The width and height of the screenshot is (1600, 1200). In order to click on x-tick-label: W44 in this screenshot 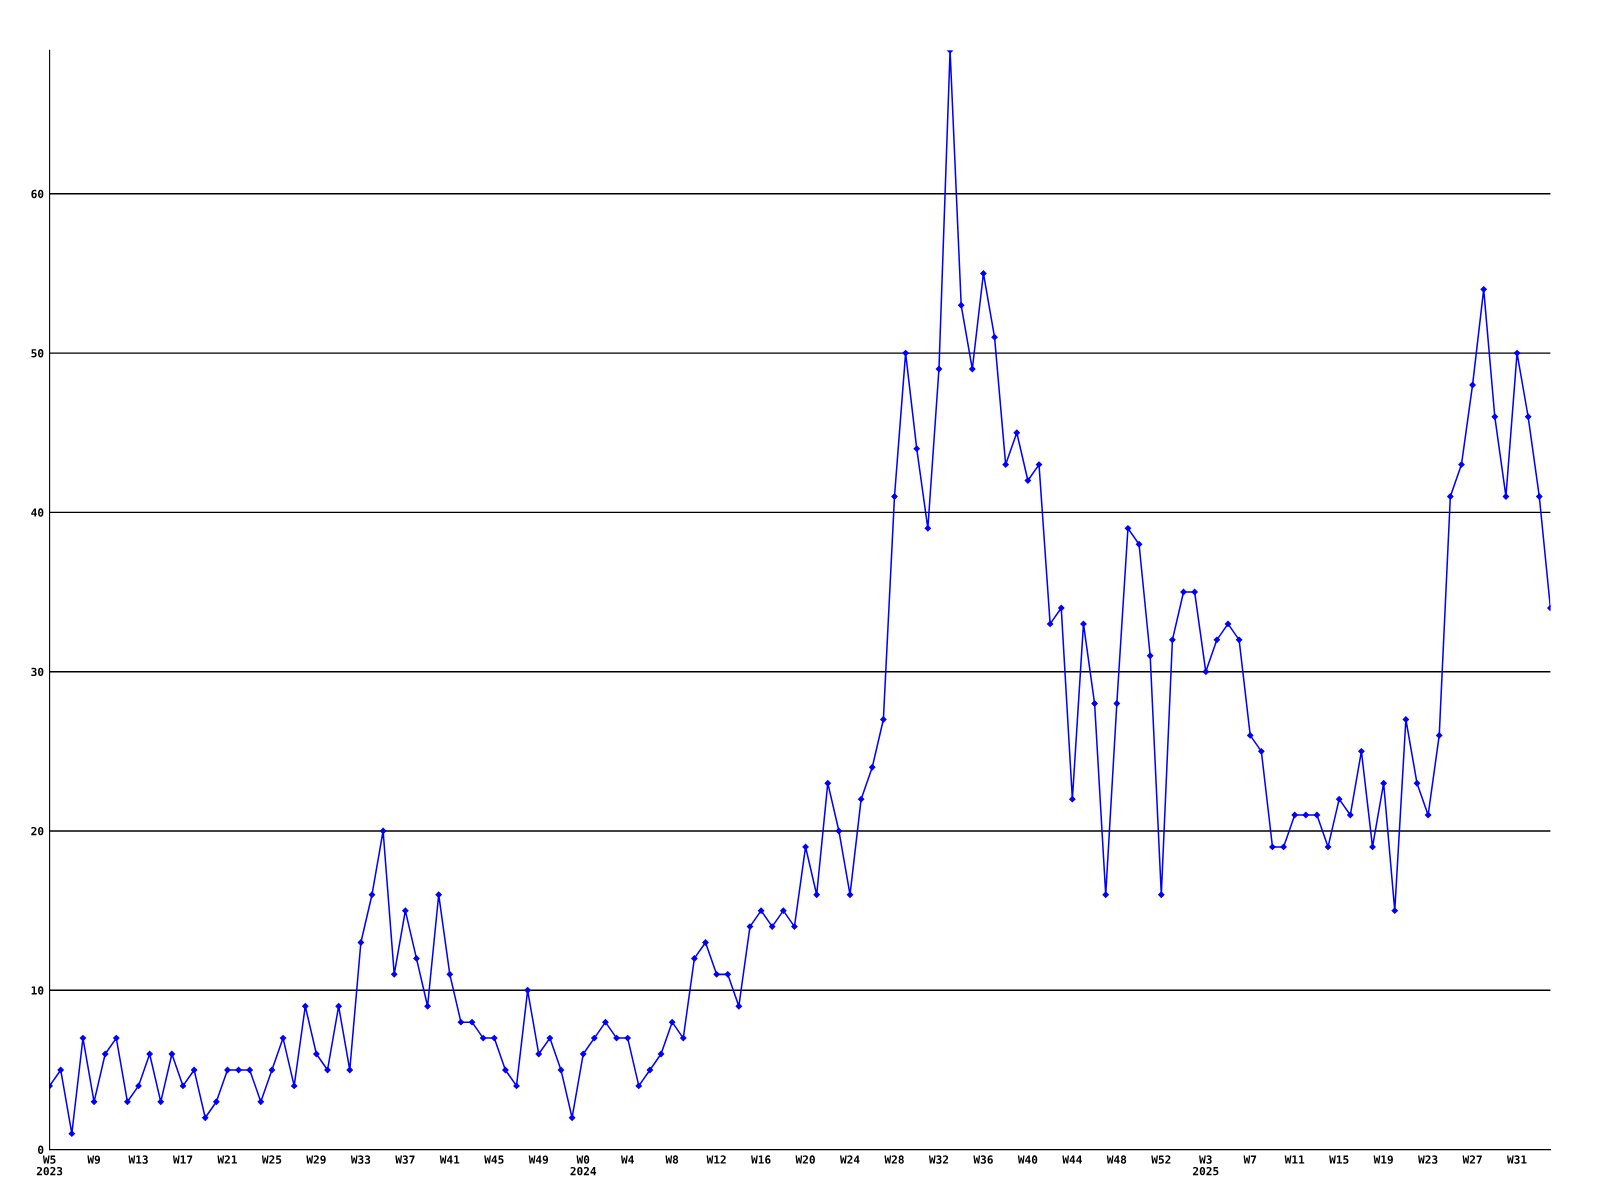, I will do `click(1072, 1159)`.